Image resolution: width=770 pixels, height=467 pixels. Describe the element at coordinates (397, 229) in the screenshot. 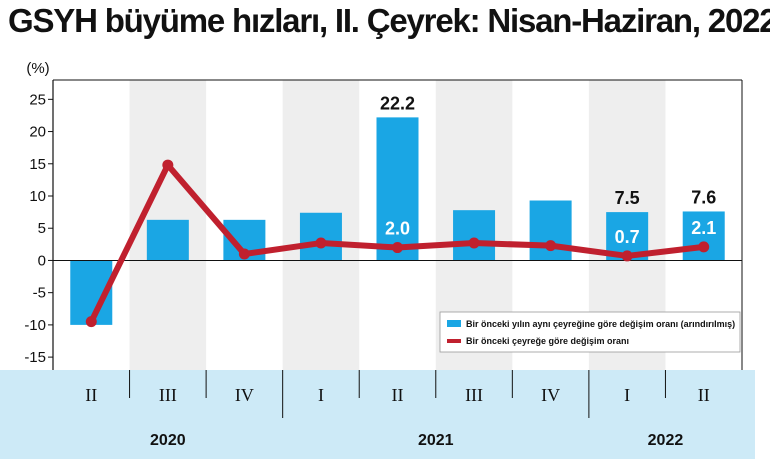

I see `data-label: 2.0` at that location.